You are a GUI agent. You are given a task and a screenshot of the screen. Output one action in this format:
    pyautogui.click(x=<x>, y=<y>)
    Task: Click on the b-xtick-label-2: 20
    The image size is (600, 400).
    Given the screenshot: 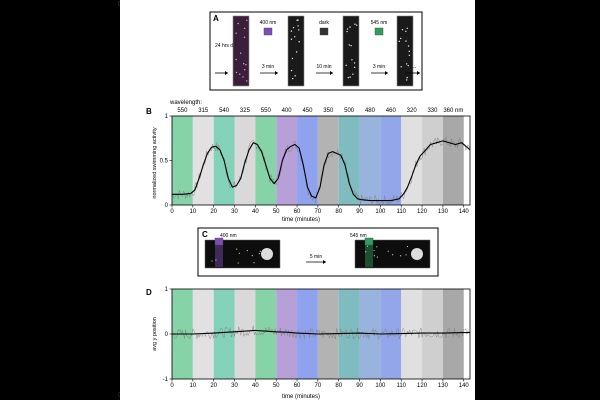 What is the action you would take?
    pyautogui.click(x=213, y=212)
    